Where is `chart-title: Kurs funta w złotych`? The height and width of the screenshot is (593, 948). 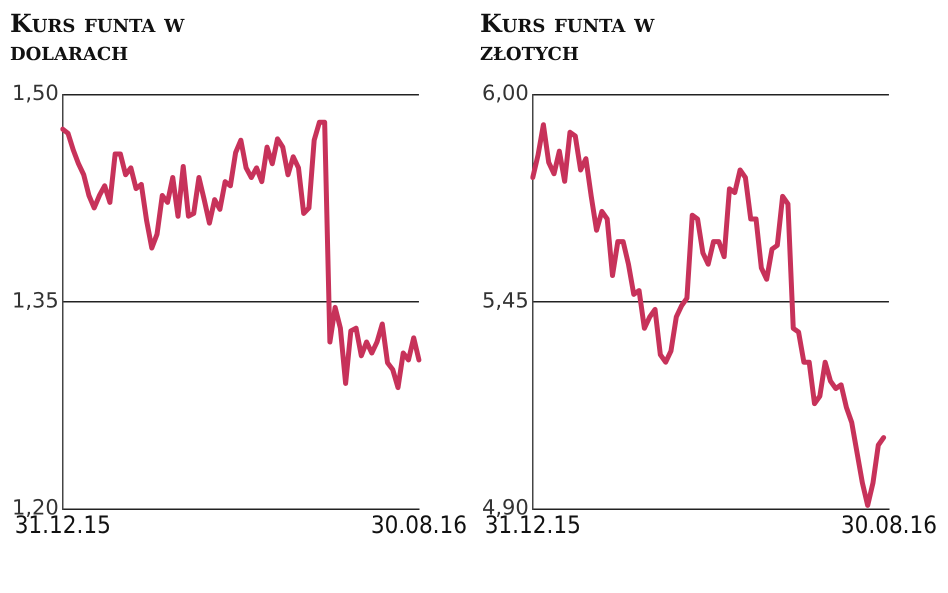 chart-title: Kurs funta w złotych is located at coordinates (568, 38).